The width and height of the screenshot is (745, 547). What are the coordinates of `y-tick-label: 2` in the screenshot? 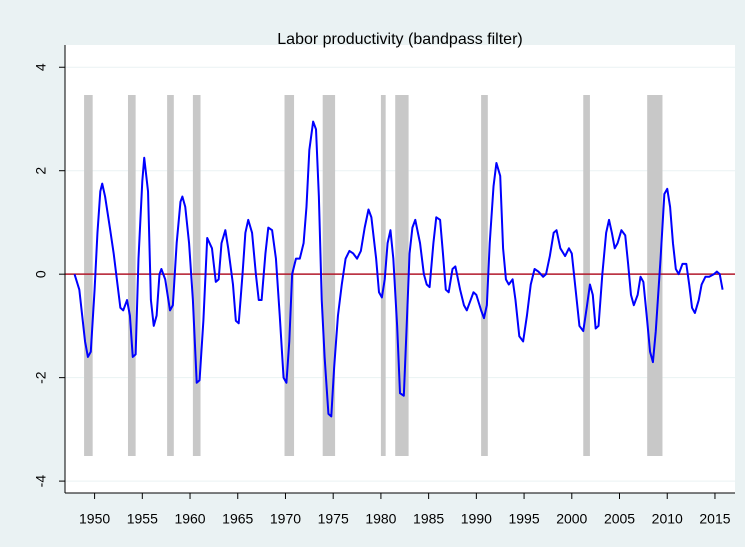 It's located at (41, 171).